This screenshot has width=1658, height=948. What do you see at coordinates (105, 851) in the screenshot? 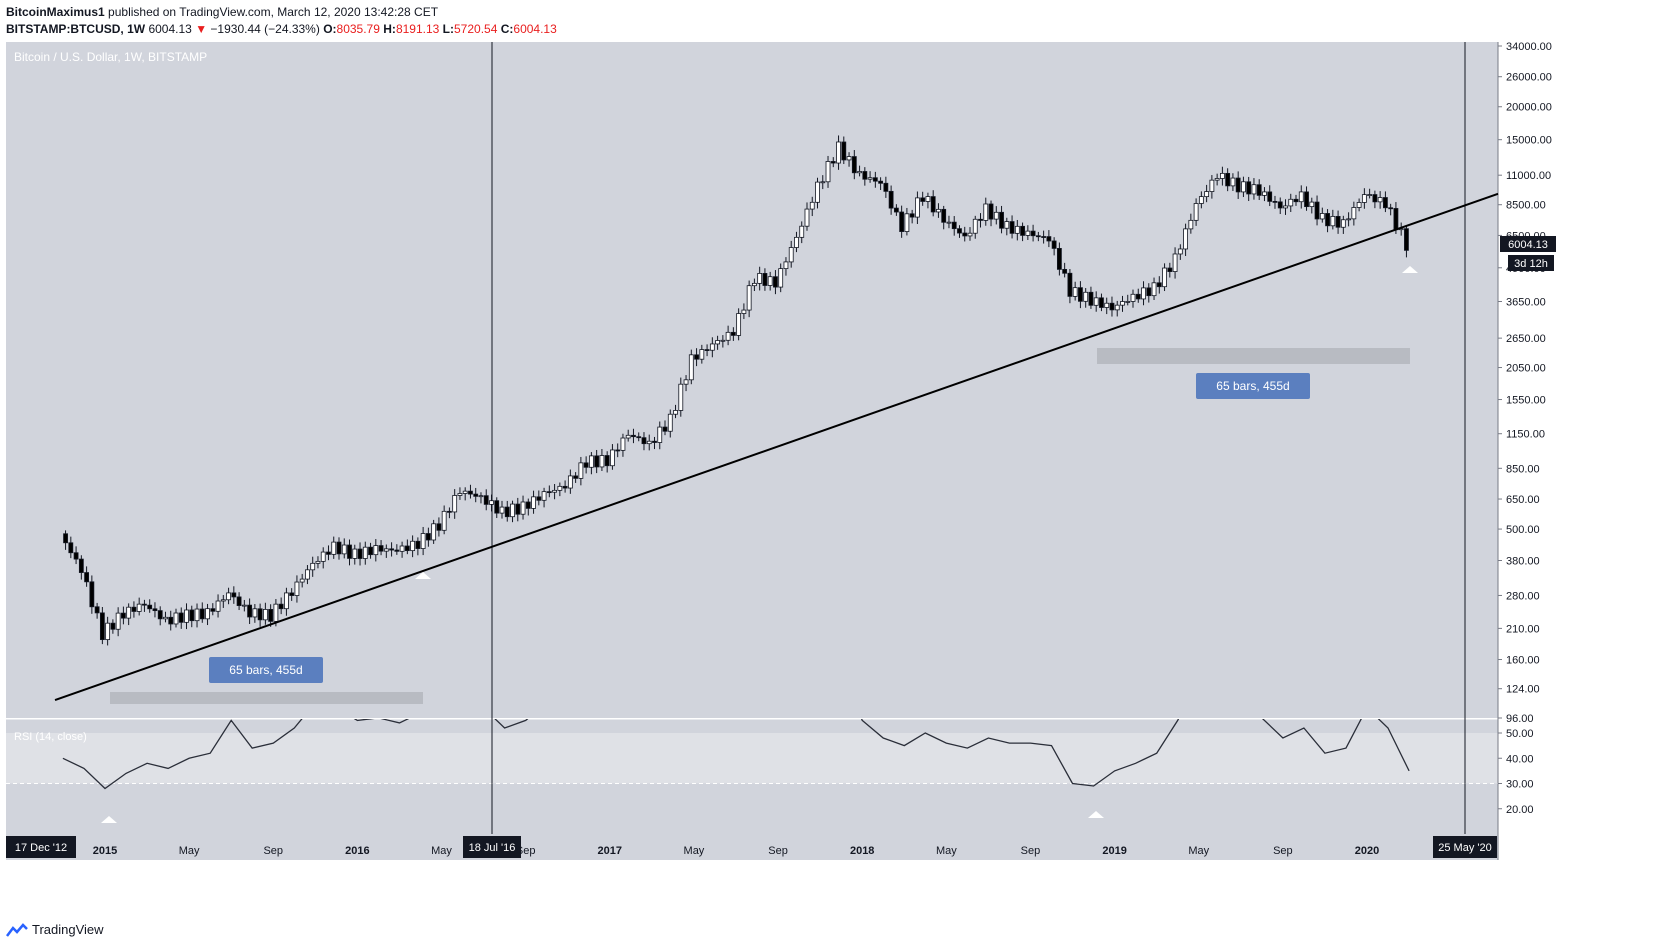
I see `time-tick-label: 2015` at bounding box center [105, 851].